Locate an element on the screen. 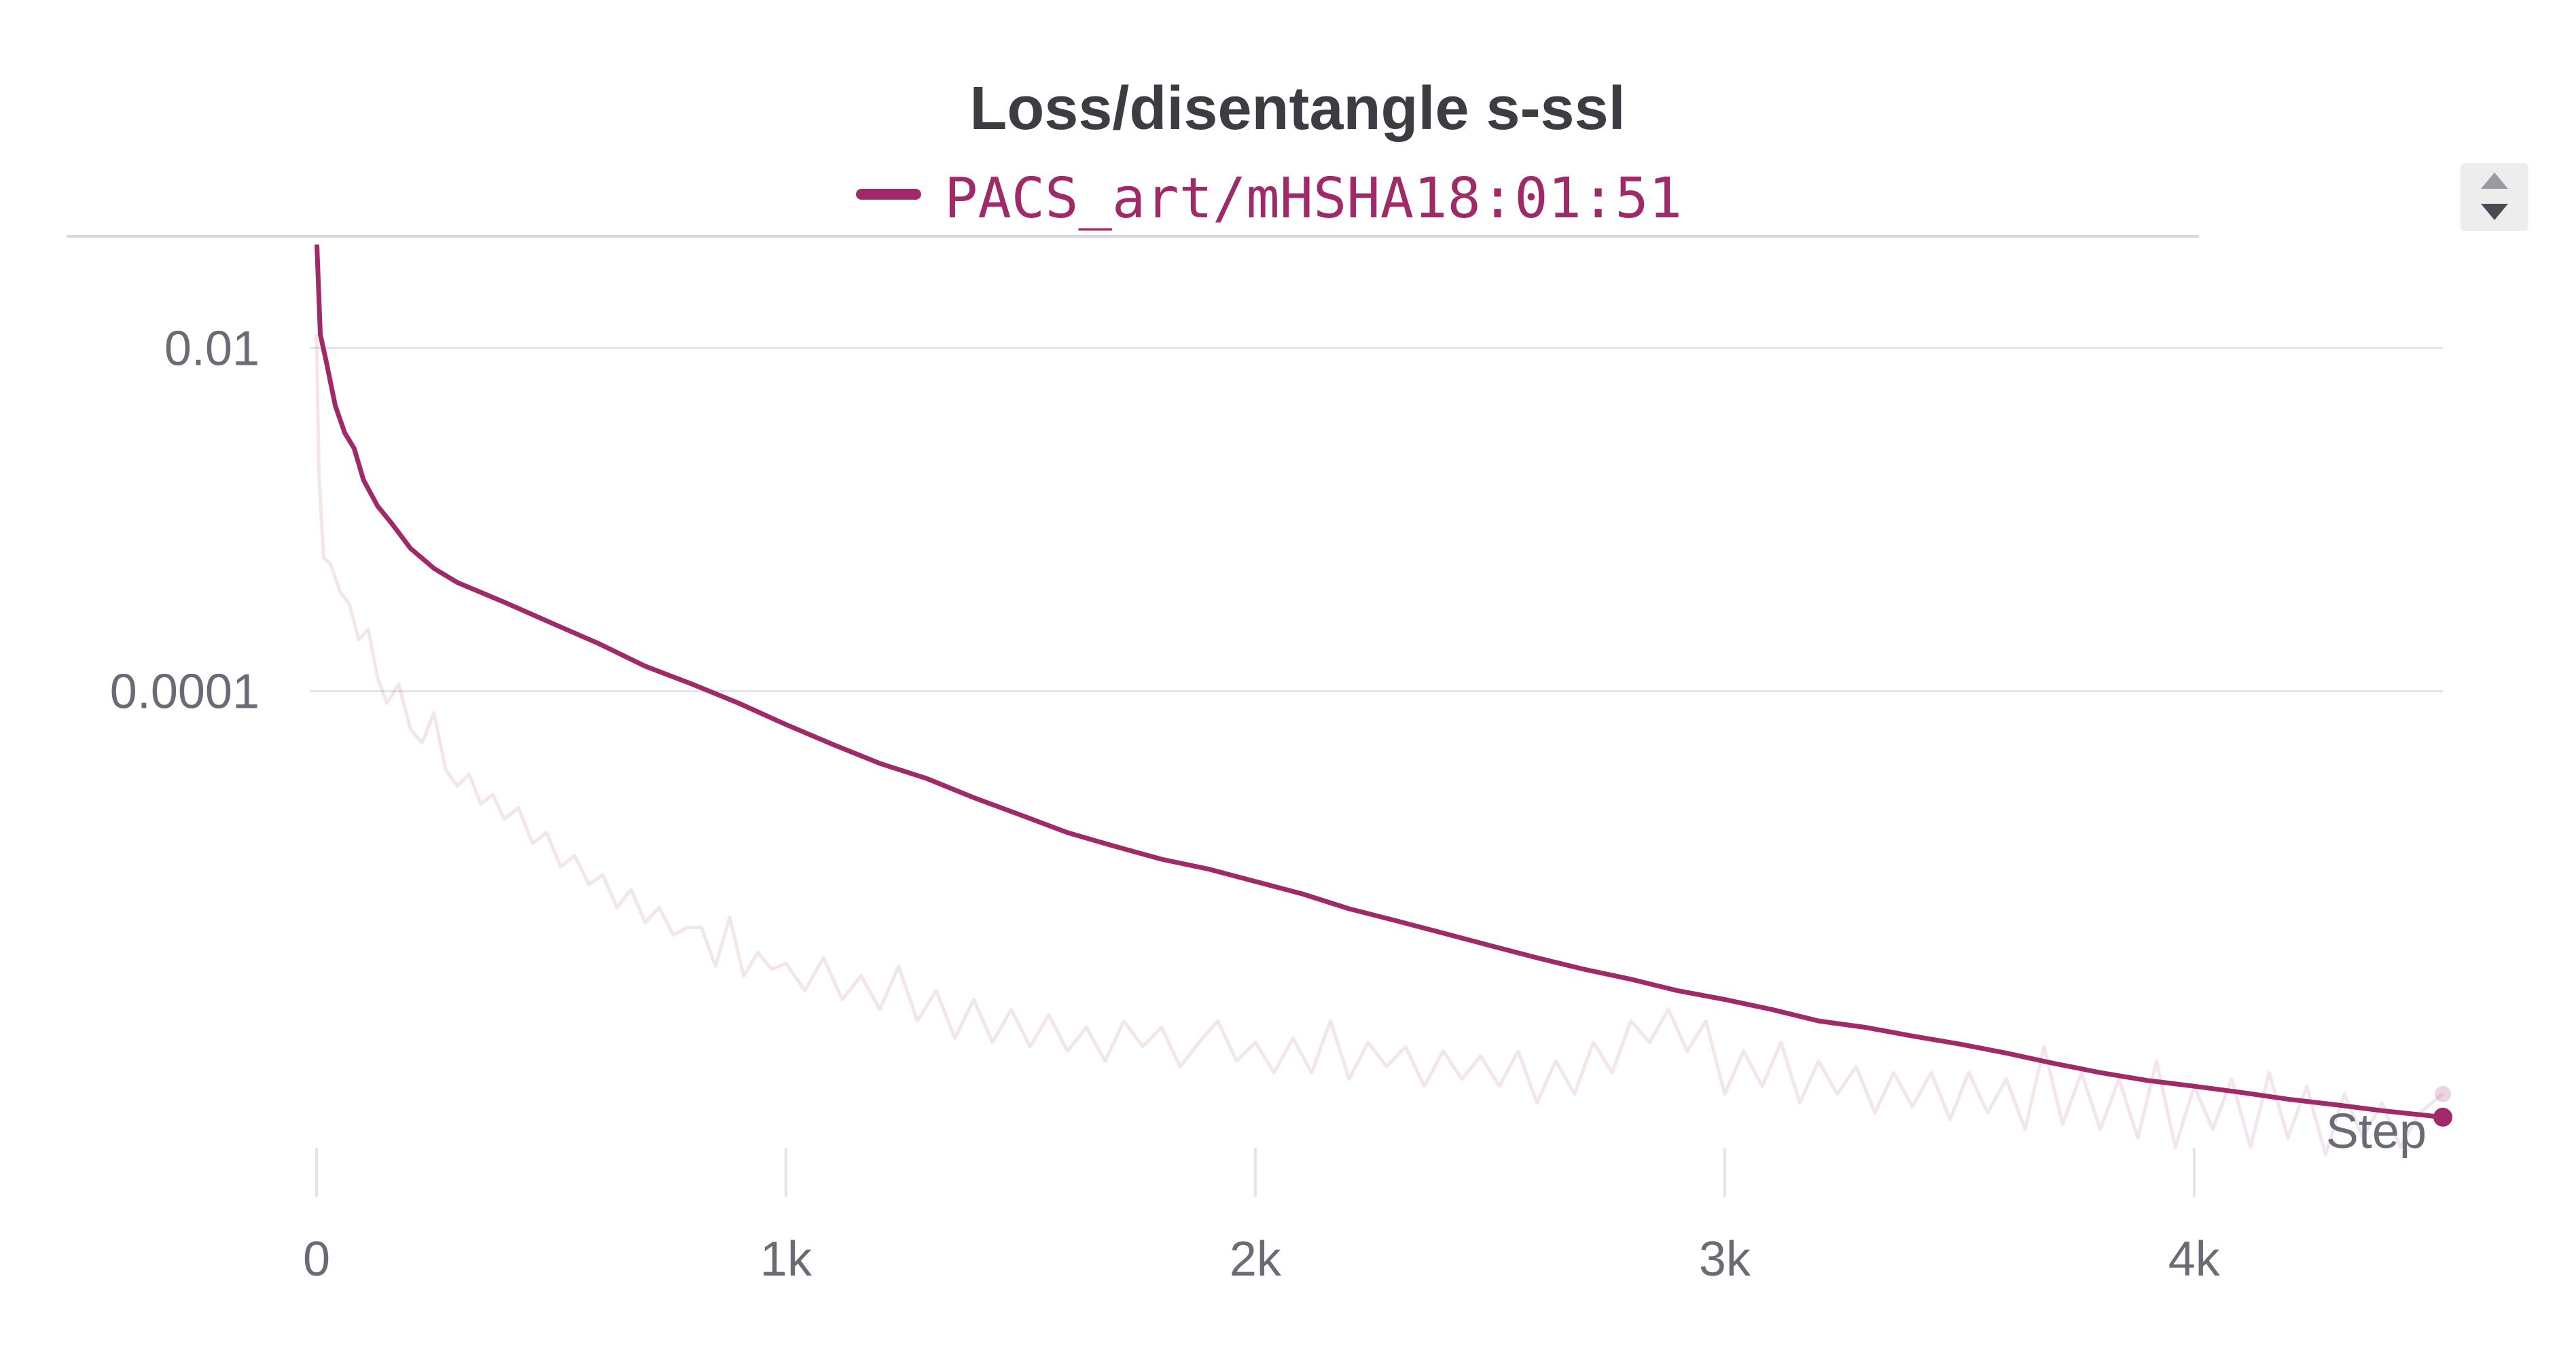 Image resolution: width=2576 pixels, height=1353 pixels. legend-scroll-control is located at coordinates (2494, 197).